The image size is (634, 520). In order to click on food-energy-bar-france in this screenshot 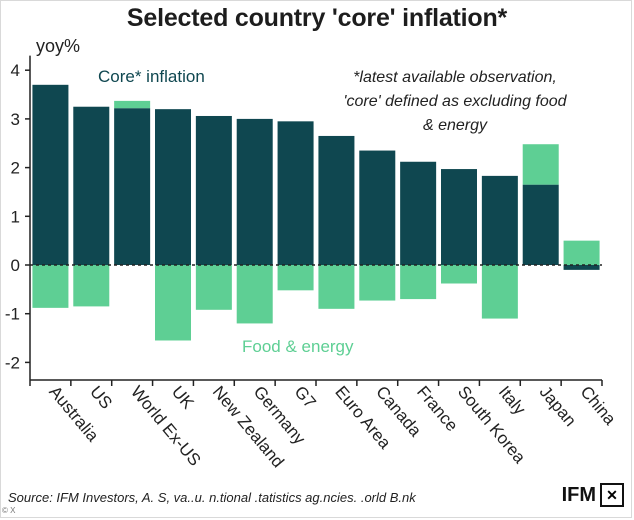, I will do `click(418, 282)`.